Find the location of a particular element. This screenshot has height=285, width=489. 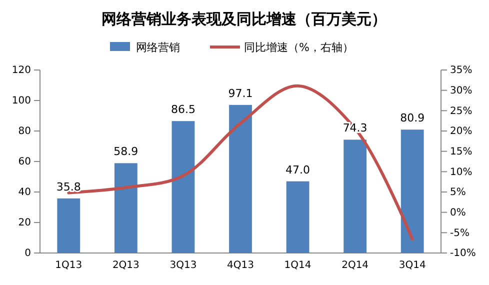

y2-tick-label: 25% is located at coordinates (461, 111).